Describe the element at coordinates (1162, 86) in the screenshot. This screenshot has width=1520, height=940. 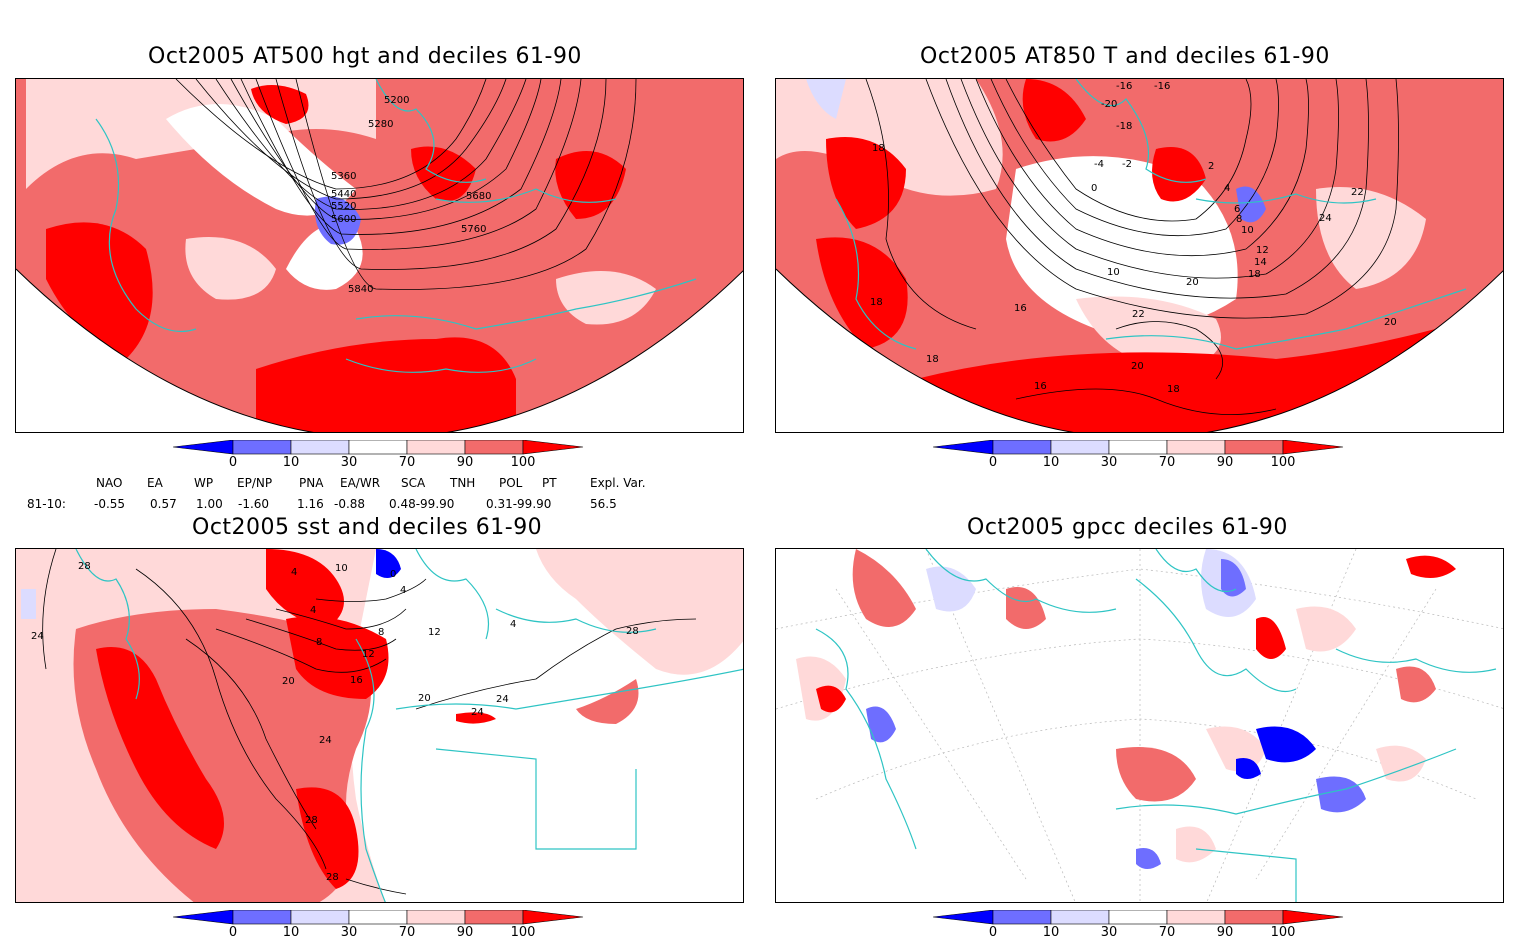
I see `contour-label: -16` at that location.